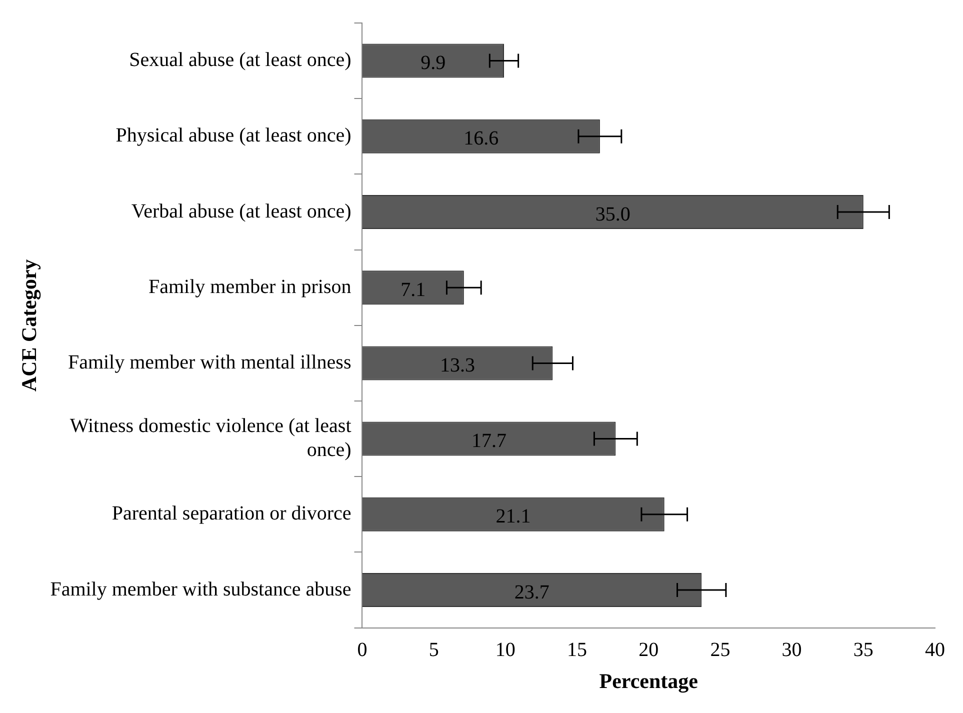 This screenshot has height=713, width=963. Describe the element at coordinates (211, 438) in the screenshot. I see `y-tick-label: Witness domestic violence (at least once)` at that location.